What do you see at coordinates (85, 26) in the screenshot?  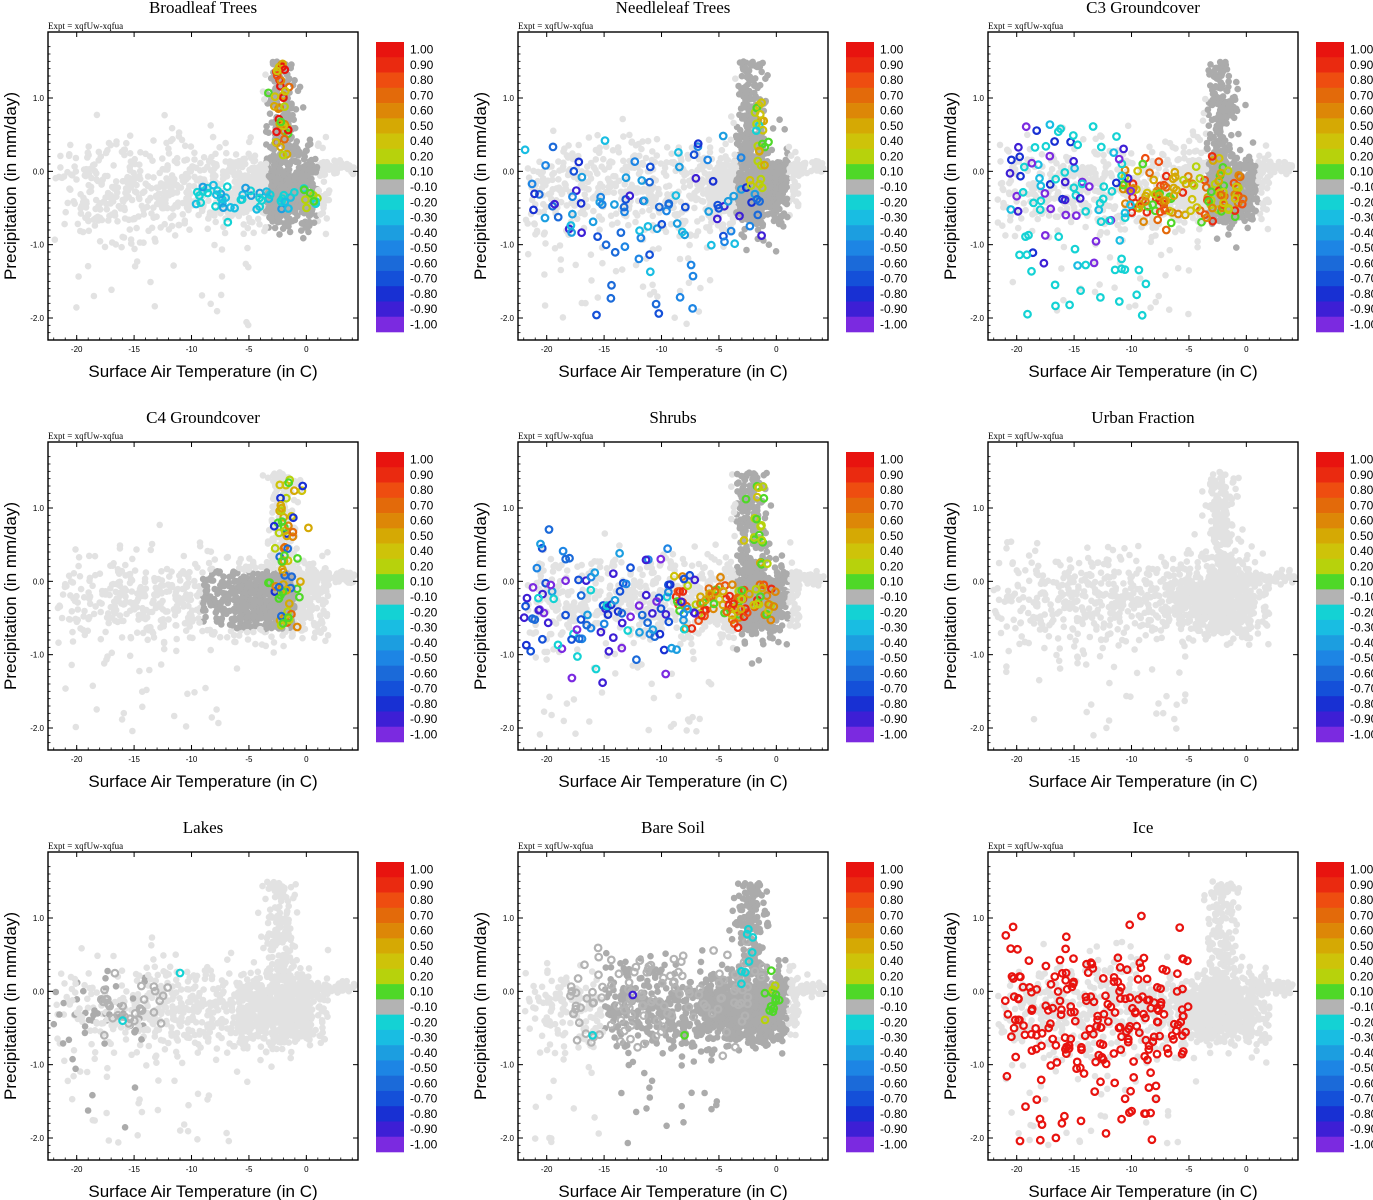 I see `expt-label: Expt = xqfUw-xqfua` at bounding box center [85, 26].